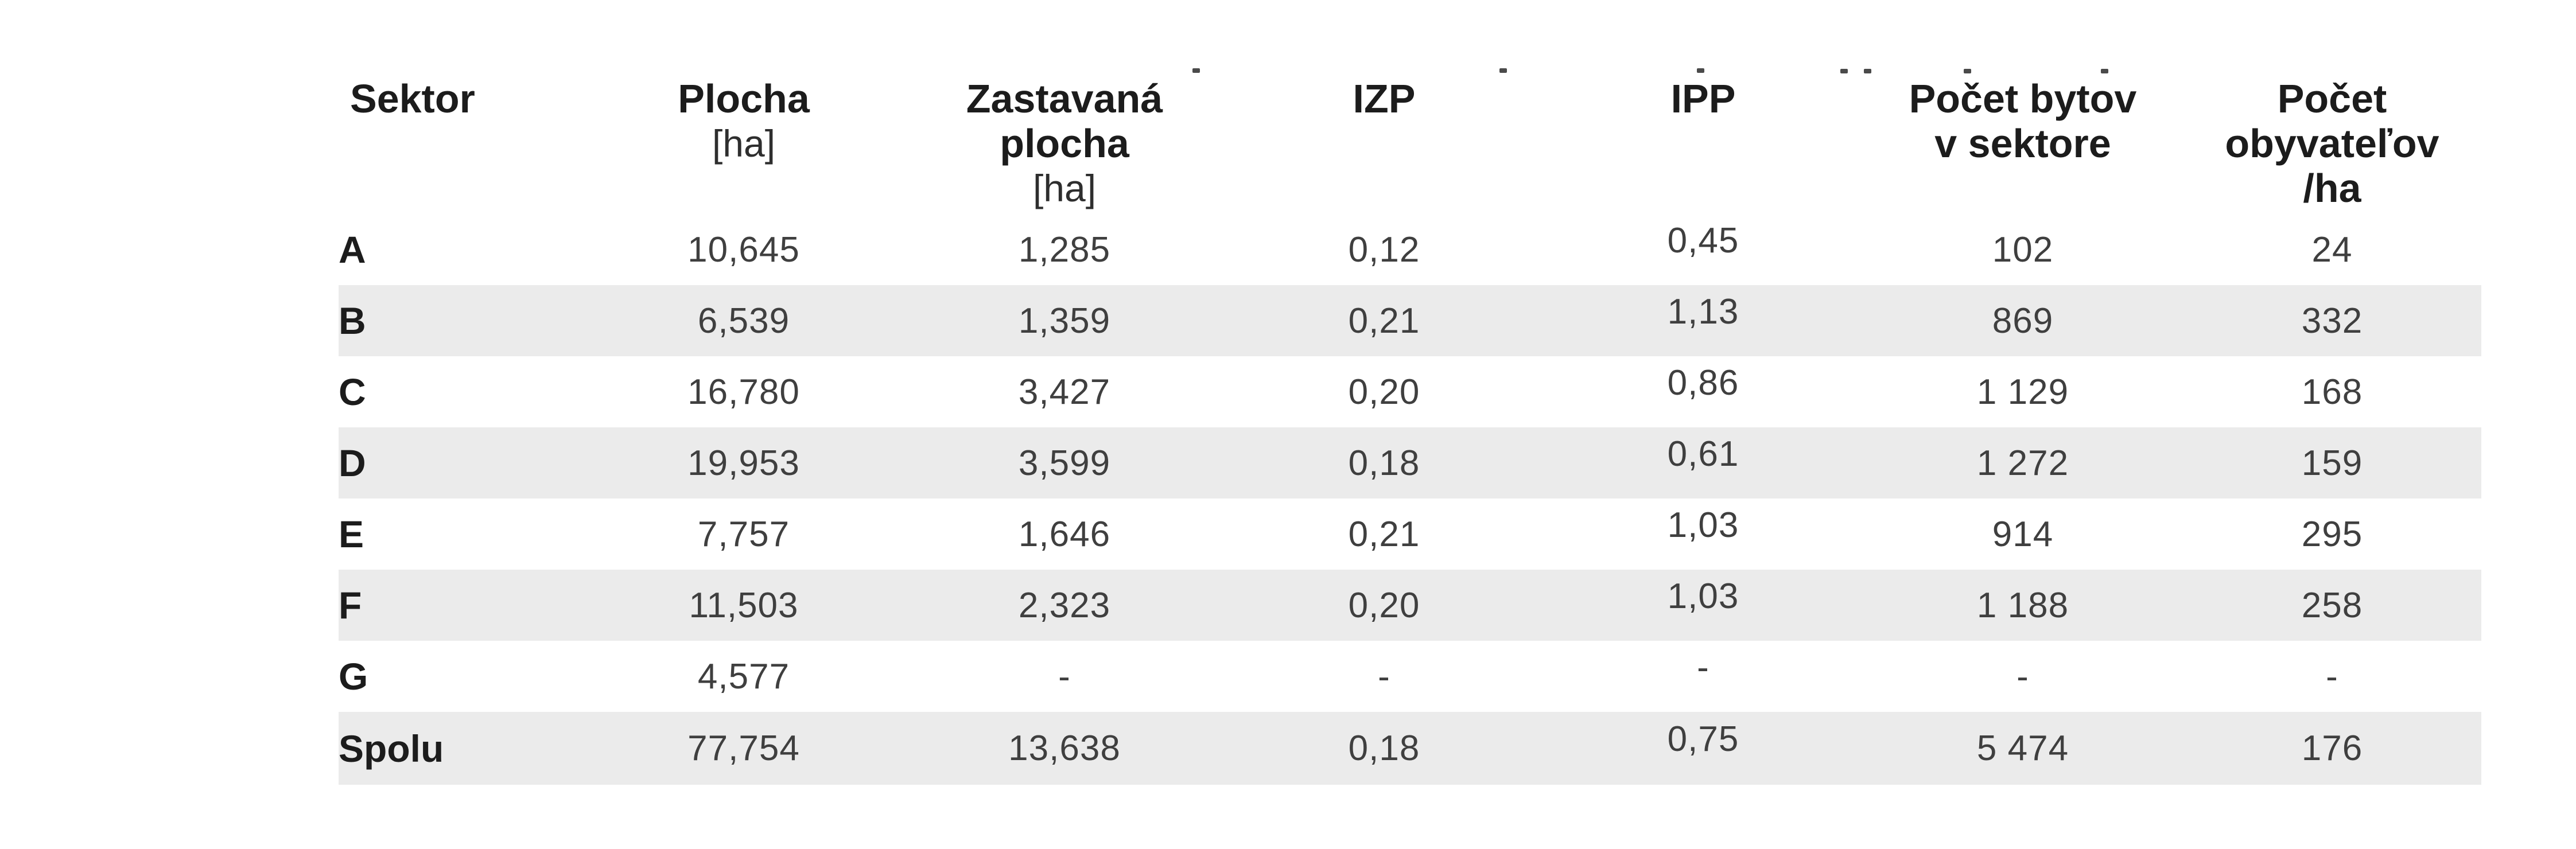  What do you see at coordinates (1064, 605) in the screenshot?
I see `cell-zastavana: 2,323` at bounding box center [1064, 605].